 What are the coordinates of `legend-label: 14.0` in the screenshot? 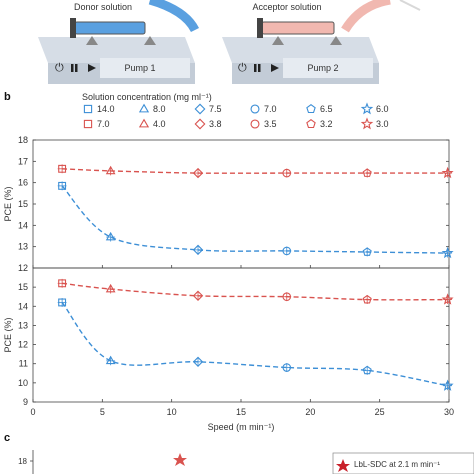 It's located at (106, 109).